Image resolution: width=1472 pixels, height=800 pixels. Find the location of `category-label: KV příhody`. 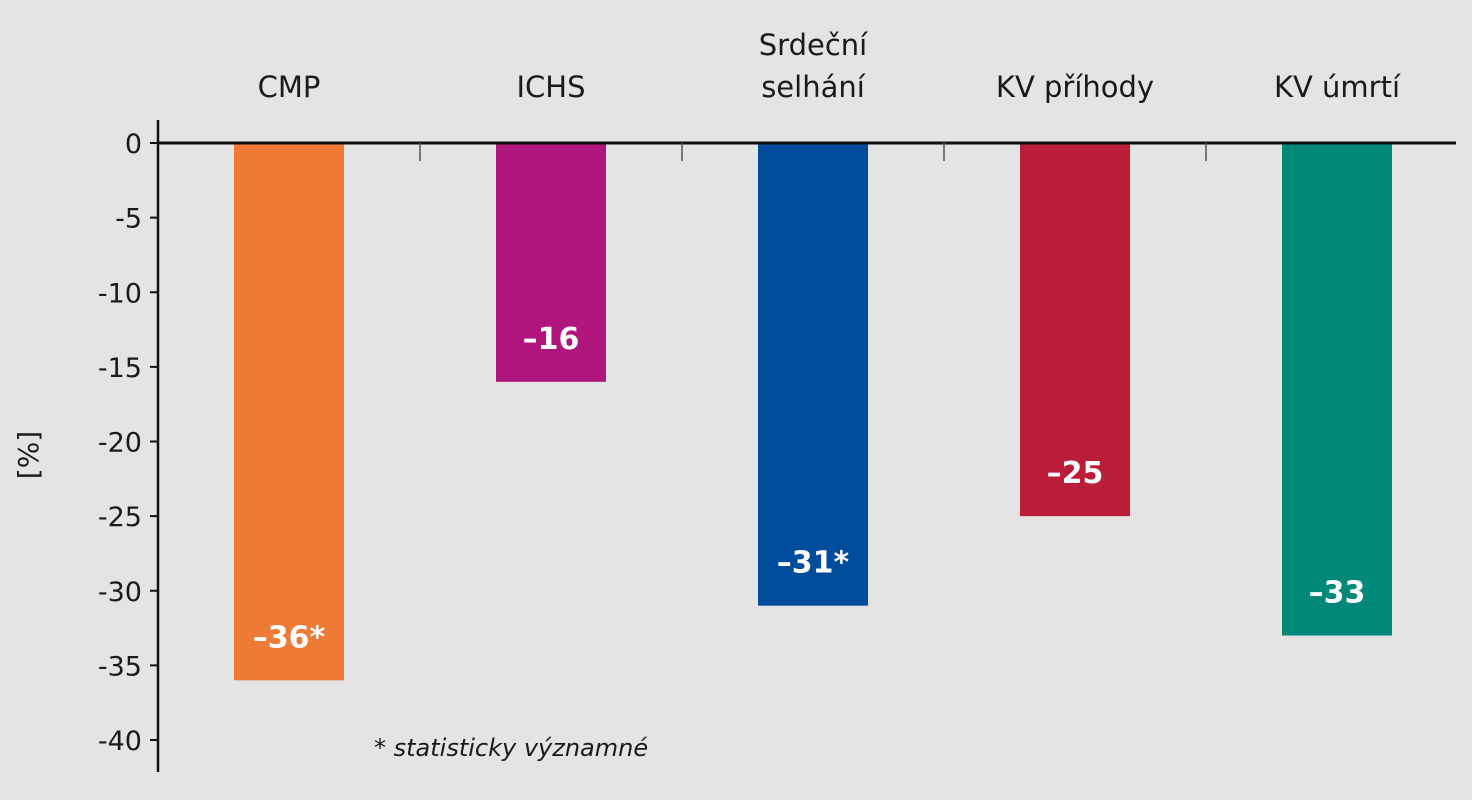

category-label: KV příhody is located at coordinates (1075, 87).